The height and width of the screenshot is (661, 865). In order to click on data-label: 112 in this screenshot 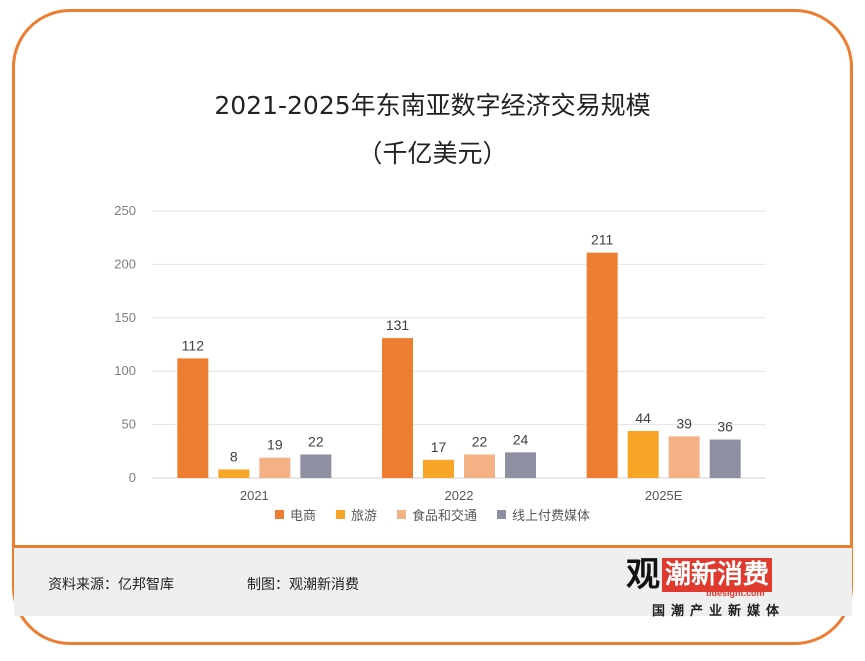, I will do `click(193, 345)`.